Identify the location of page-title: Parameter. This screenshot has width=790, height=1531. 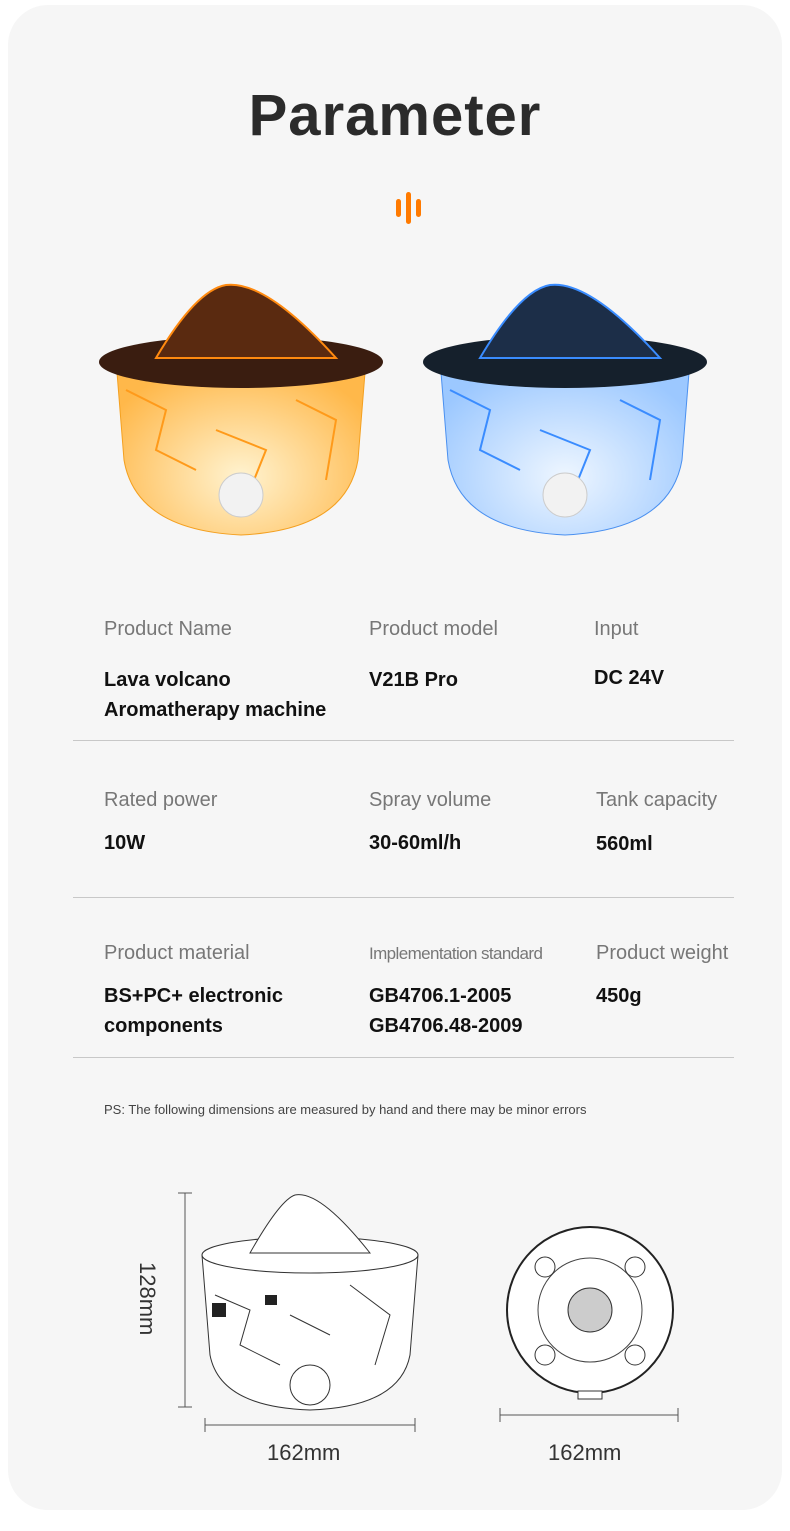
(395, 115).